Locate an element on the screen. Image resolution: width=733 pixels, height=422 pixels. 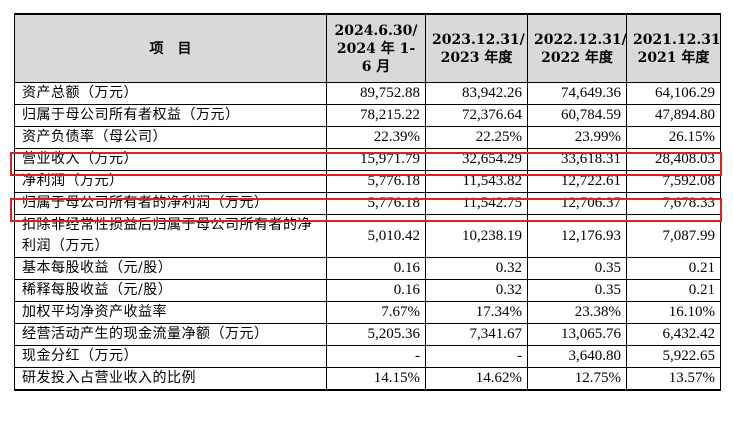
value-cell: 74,649.36 is located at coordinates (577, 93).